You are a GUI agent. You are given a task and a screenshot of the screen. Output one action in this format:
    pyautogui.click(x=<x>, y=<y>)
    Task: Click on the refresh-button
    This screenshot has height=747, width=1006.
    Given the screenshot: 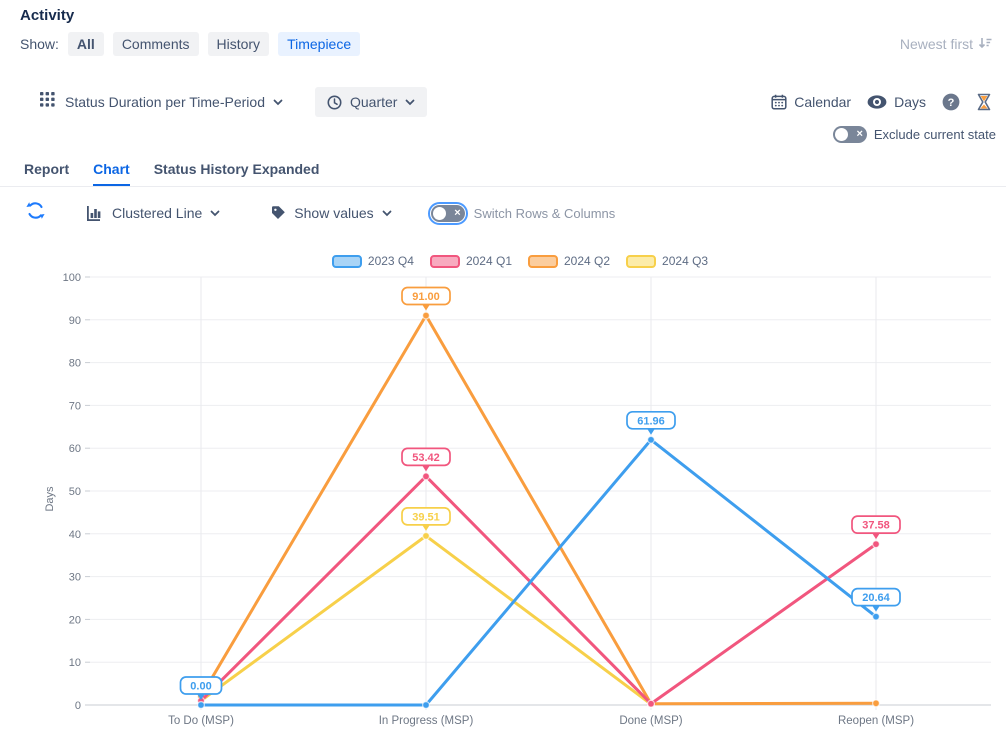 What is the action you would take?
    pyautogui.click(x=35, y=213)
    